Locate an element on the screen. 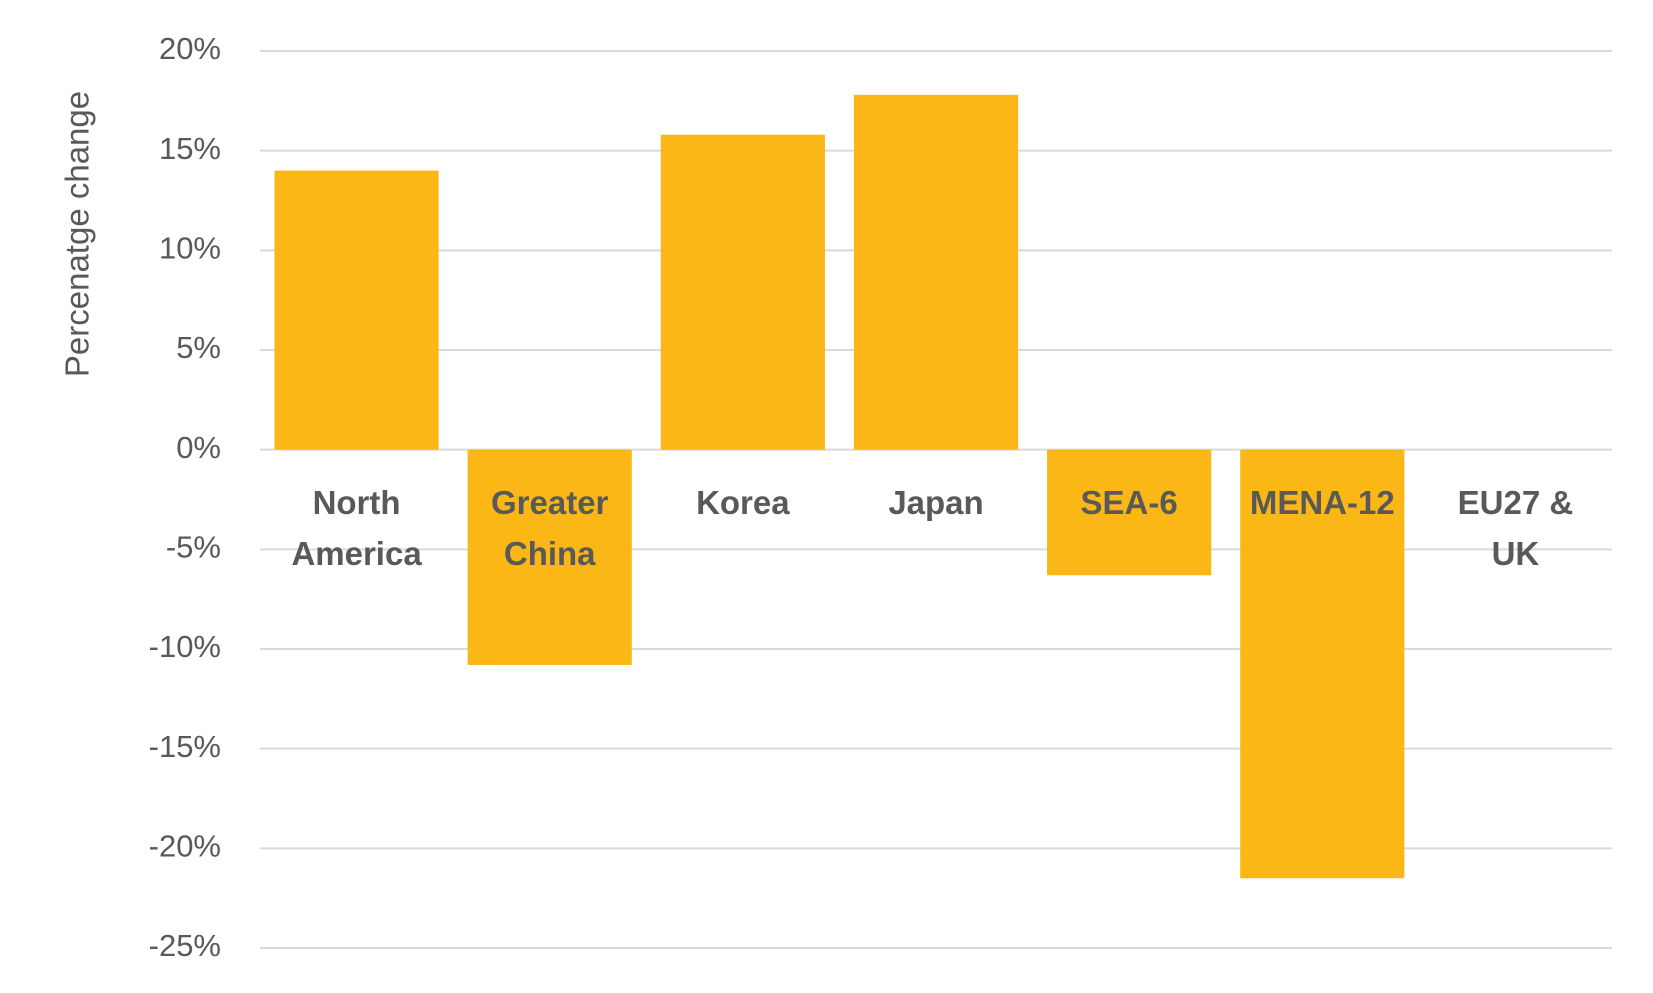  x-tick-label: Korea is located at coordinates (743, 502).